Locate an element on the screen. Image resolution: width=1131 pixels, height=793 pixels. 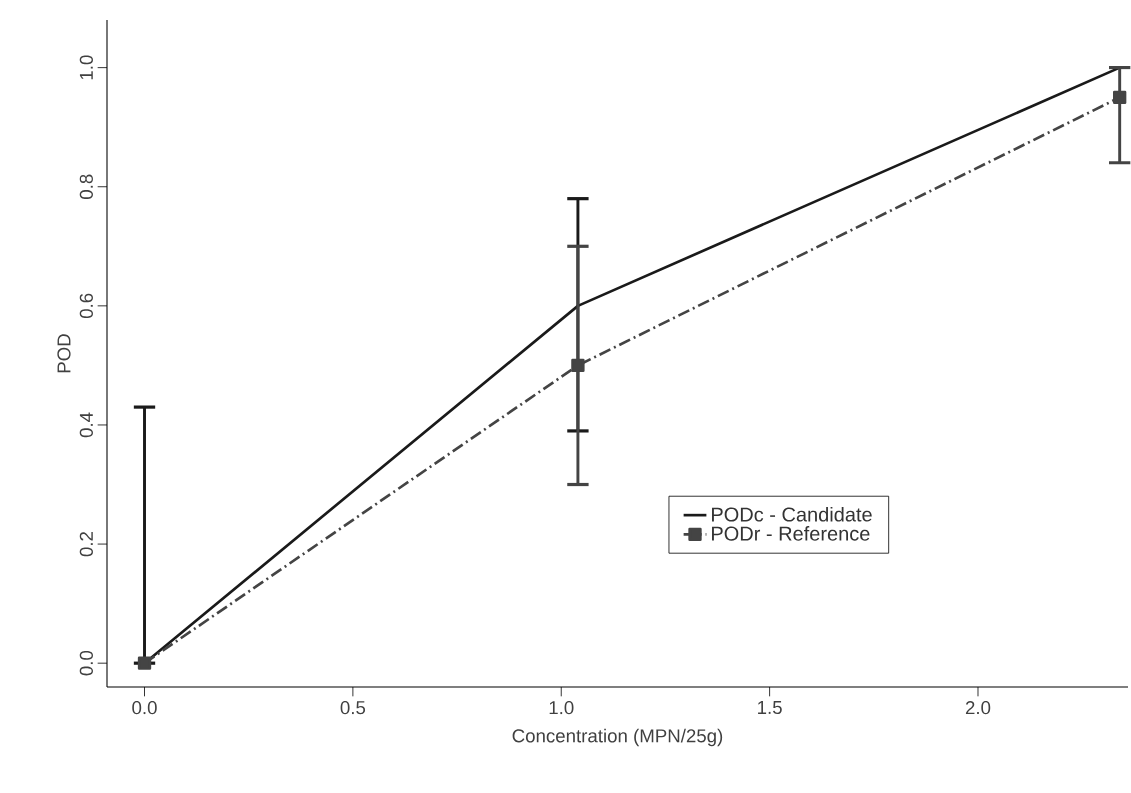
y-tick-label: 0.4 is located at coordinates (86, 425).